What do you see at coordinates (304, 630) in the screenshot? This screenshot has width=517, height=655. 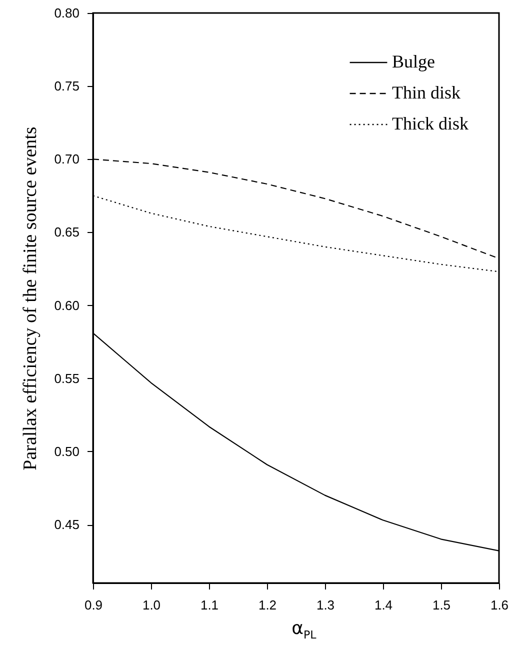 I see `x-axis-title: α$_{PL}$` at bounding box center [304, 630].